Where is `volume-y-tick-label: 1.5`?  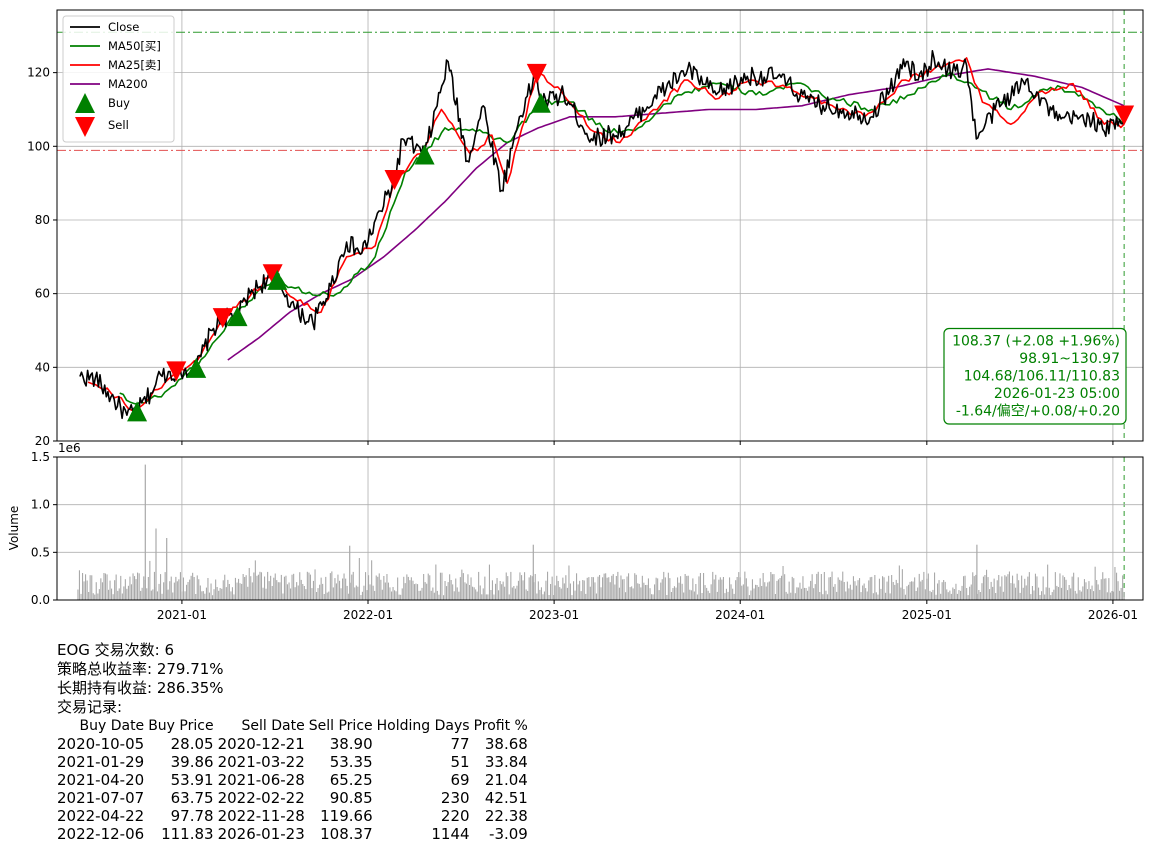 volume-y-tick-label: 1.5 is located at coordinates (40, 457).